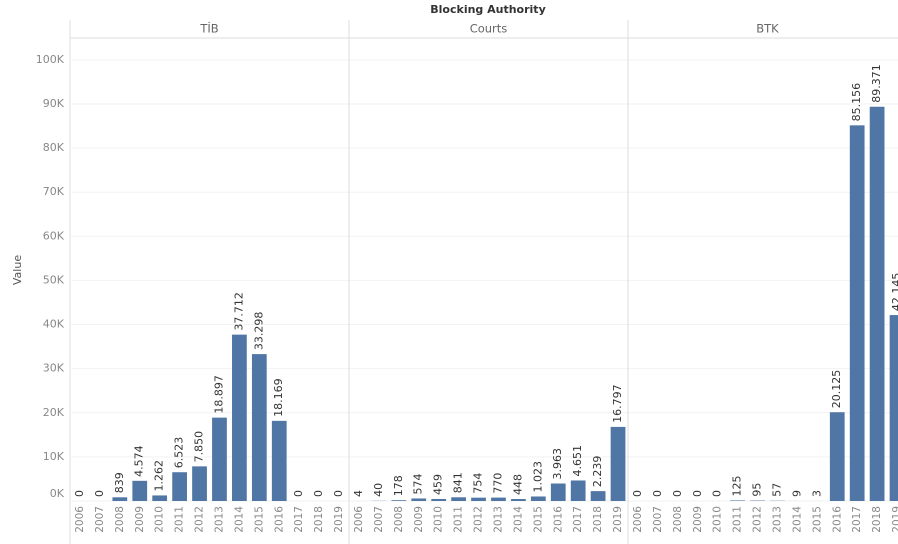 This screenshot has height=544, width=898. What do you see at coordinates (54, 324) in the screenshot?
I see `y-tick-label: 40K` at bounding box center [54, 324].